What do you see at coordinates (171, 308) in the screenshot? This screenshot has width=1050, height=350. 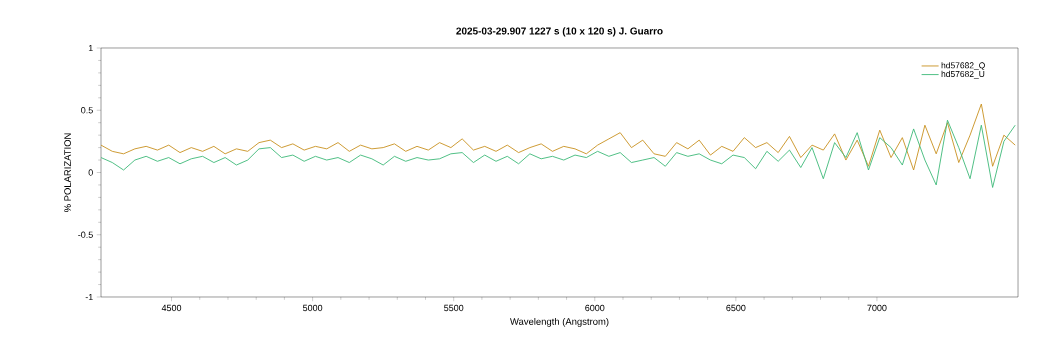 I see `x-tick-label: 4500` at bounding box center [171, 308].